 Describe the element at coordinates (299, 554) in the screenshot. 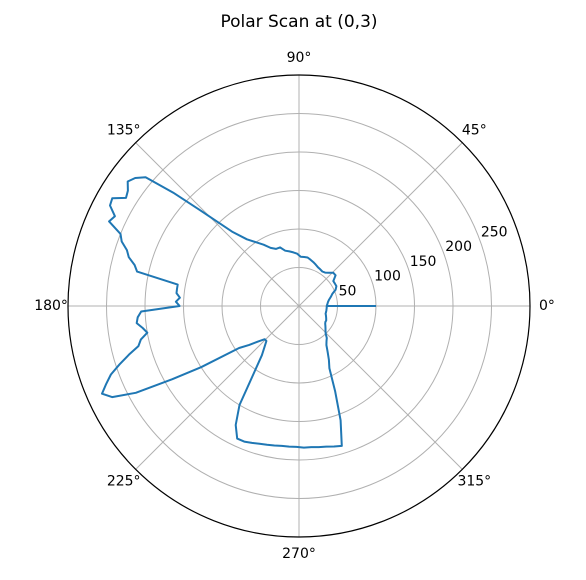

I see `angle-tick-label-270: 270°` at that location.